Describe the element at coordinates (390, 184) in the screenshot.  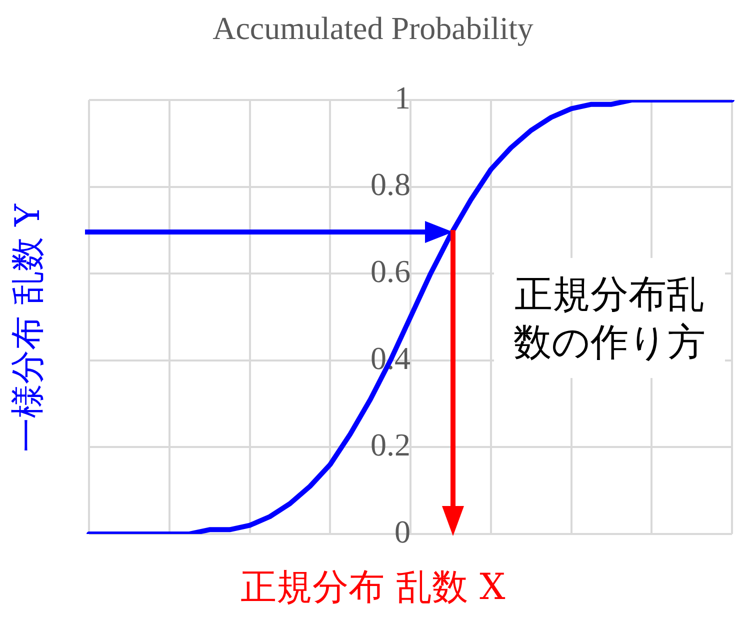
I see `y-tick-label: 0.8` at that location.